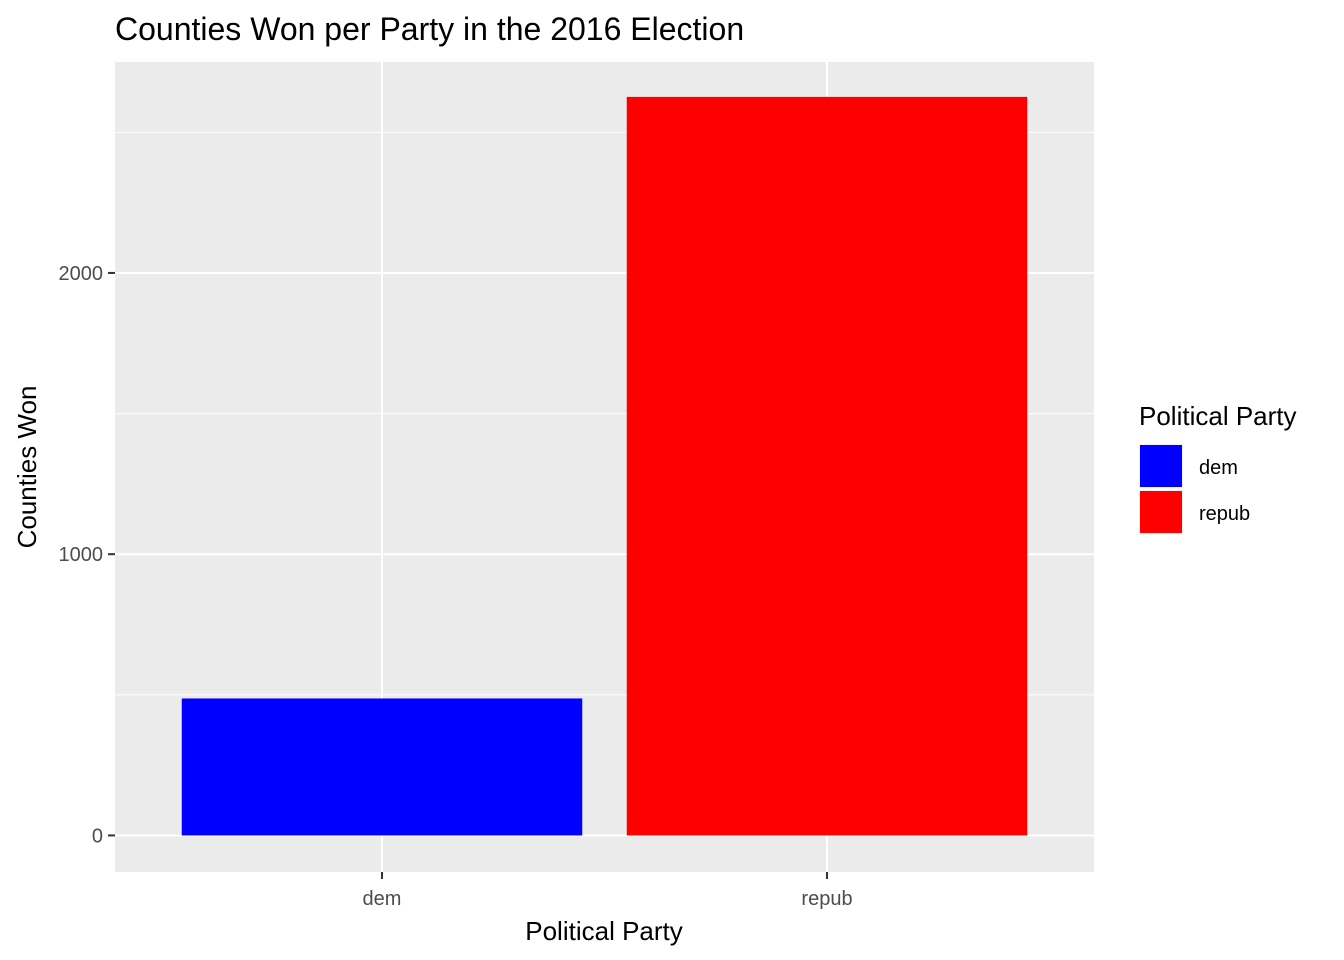 This screenshot has height=960, width=1344. What do you see at coordinates (81, 274) in the screenshot?
I see `y-tick-label: 2000` at bounding box center [81, 274].